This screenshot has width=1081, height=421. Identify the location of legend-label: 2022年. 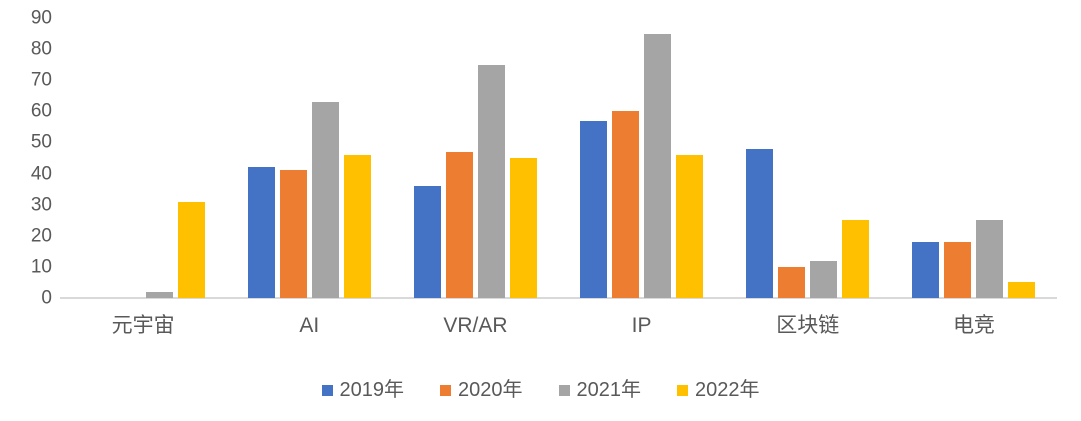
(727, 390).